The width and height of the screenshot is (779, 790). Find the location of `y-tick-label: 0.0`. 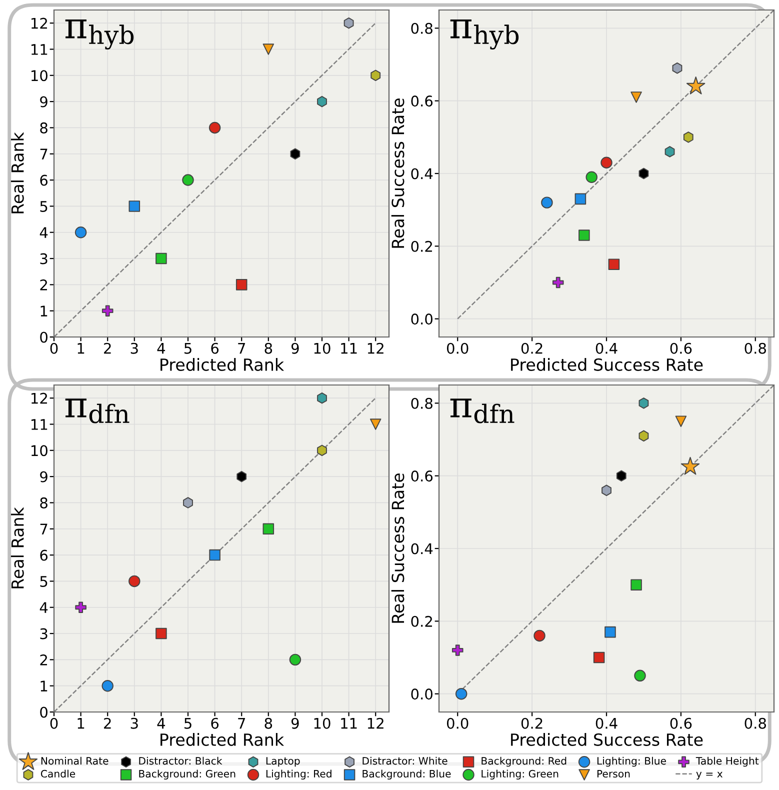

y-tick-label: 0.0 is located at coordinates (421, 694).